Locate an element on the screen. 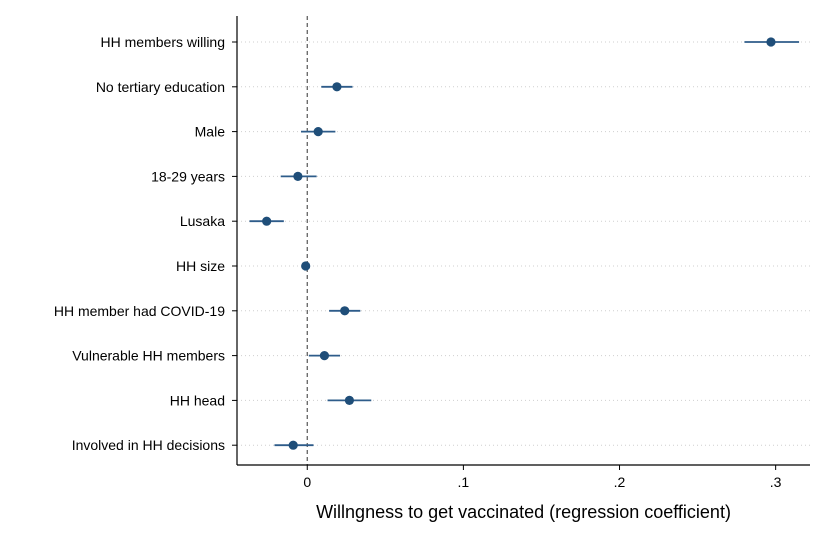  x-tick-label: .3 is located at coordinates (776, 482).